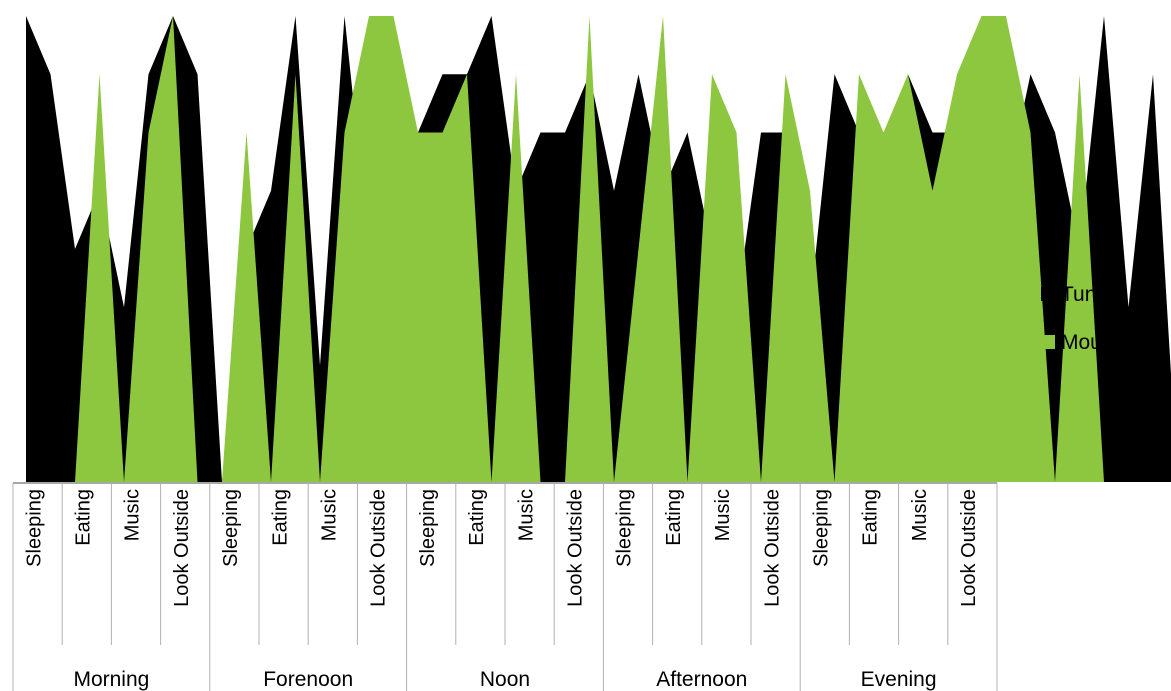  I want to click on group-label-noon: Noon, so click(505, 679).